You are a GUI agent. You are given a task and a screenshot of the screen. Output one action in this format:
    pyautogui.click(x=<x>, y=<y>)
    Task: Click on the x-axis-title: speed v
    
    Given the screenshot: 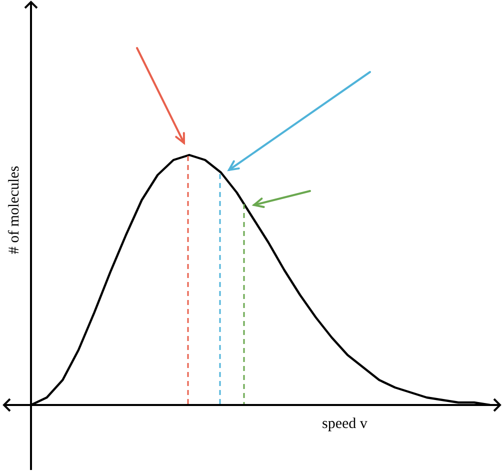 What is the action you would take?
    pyautogui.click(x=345, y=424)
    